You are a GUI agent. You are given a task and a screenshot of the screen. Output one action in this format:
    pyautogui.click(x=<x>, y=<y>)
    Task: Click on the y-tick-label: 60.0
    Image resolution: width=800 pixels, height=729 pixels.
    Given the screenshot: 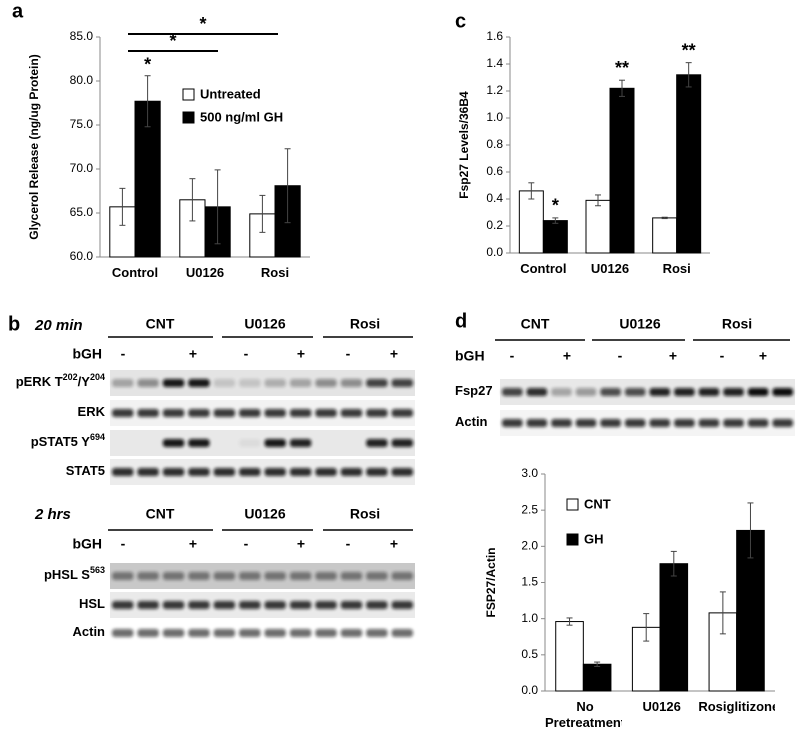 What is the action you would take?
    pyautogui.click(x=82, y=256)
    